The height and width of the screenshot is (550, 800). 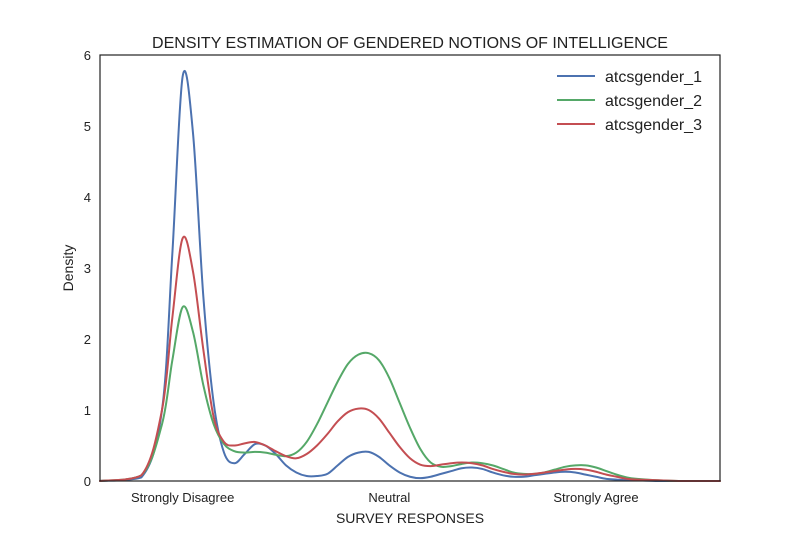 What do you see at coordinates (182, 497) in the screenshot?
I see `x-tick-label: Strongly Disagree` at bounding box center [182, 497].